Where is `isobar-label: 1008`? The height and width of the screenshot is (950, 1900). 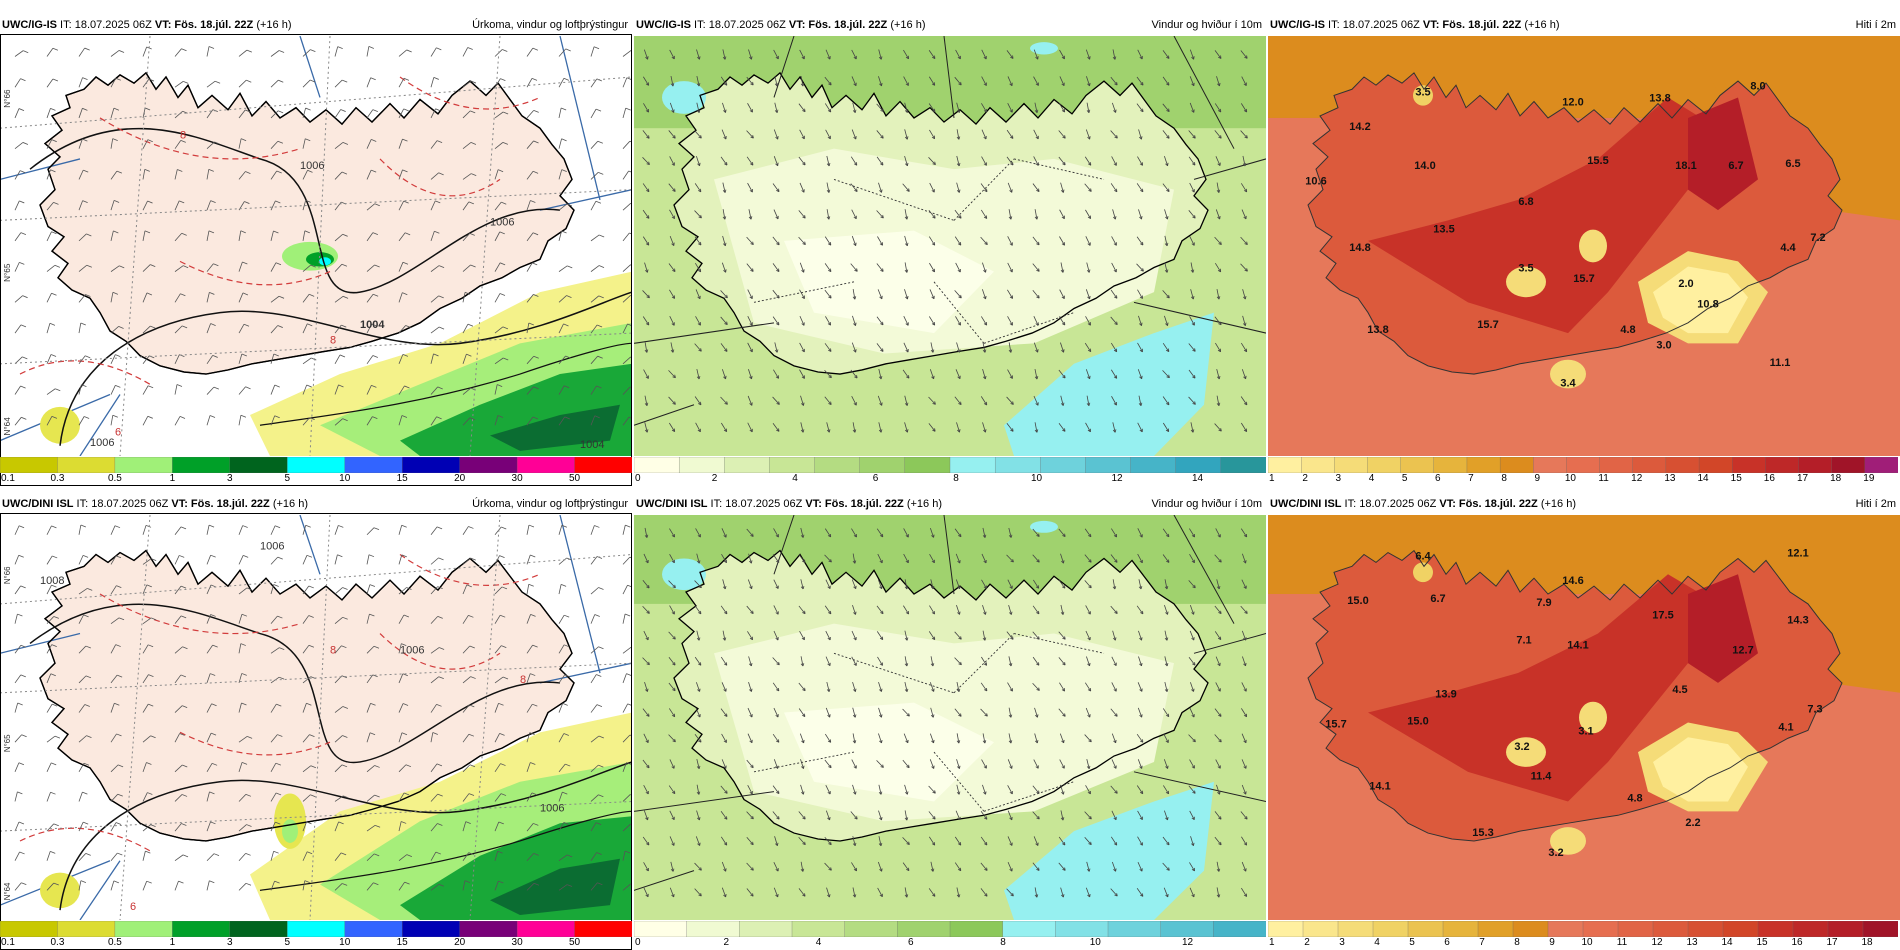 isobar-label: 1008 is located at coordinates (52, 581).